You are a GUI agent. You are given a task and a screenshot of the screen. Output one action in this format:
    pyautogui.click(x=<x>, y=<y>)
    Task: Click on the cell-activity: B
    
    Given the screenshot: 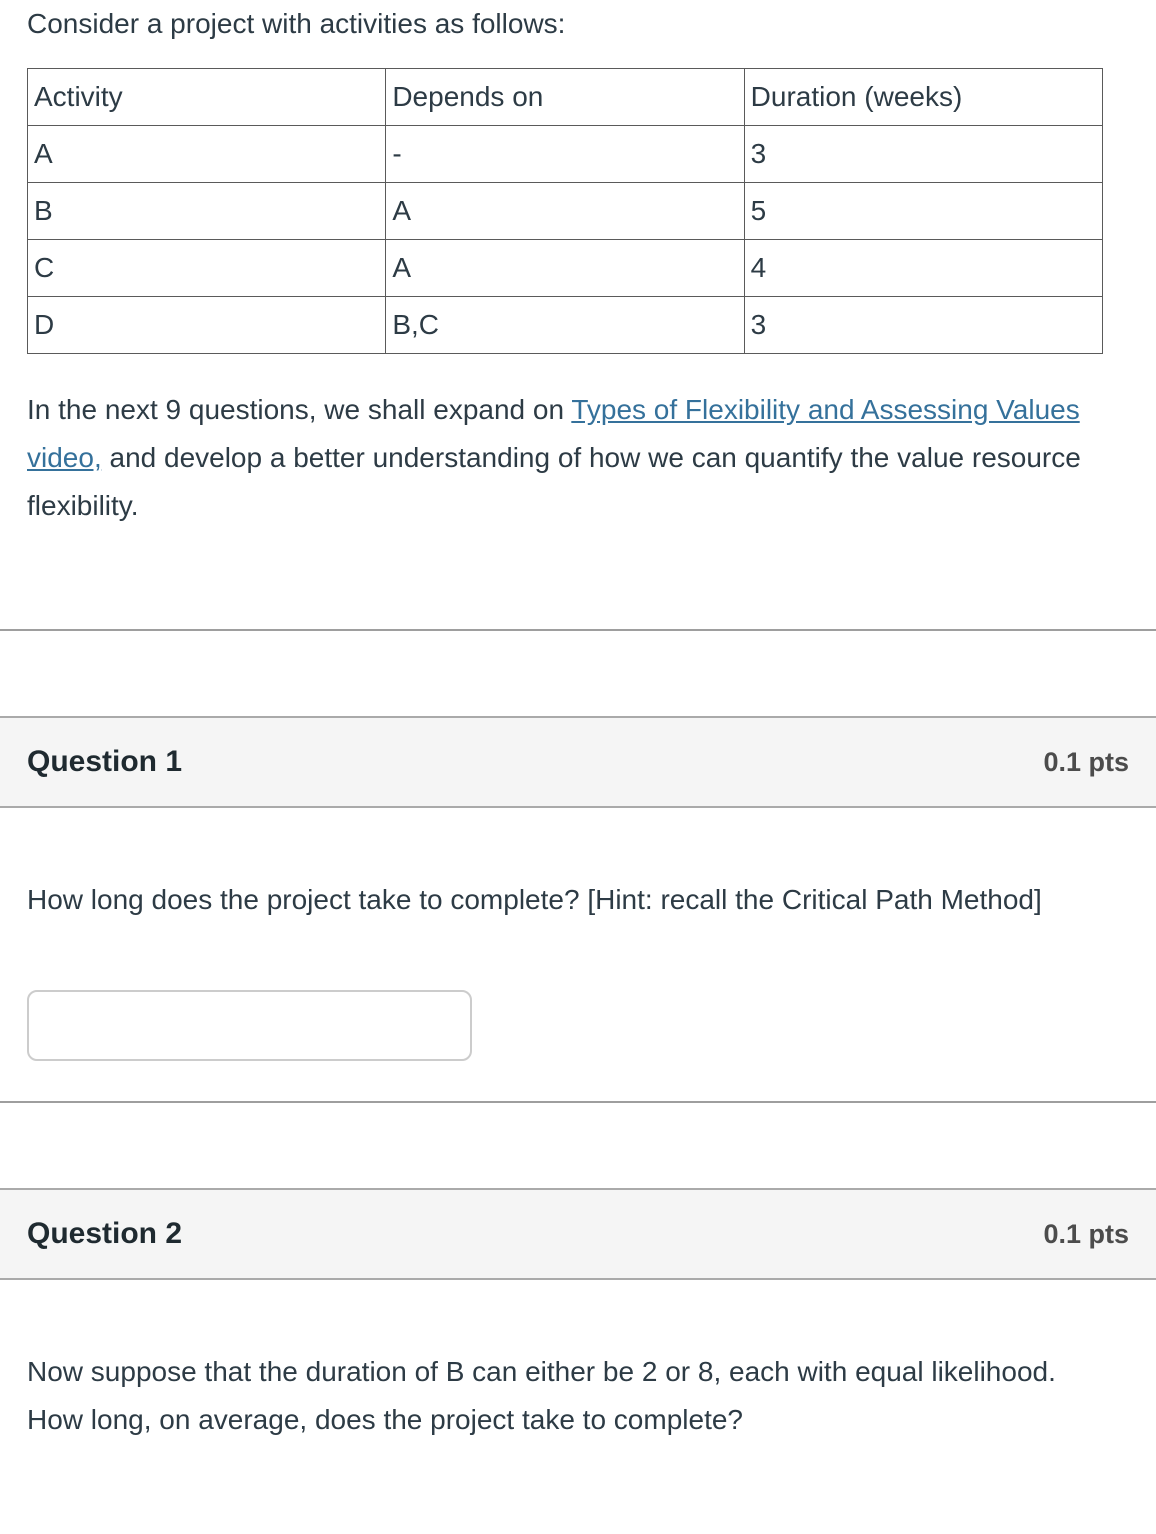 What is the action you would take?
    pyautogui.click(x=206, y=211)
    